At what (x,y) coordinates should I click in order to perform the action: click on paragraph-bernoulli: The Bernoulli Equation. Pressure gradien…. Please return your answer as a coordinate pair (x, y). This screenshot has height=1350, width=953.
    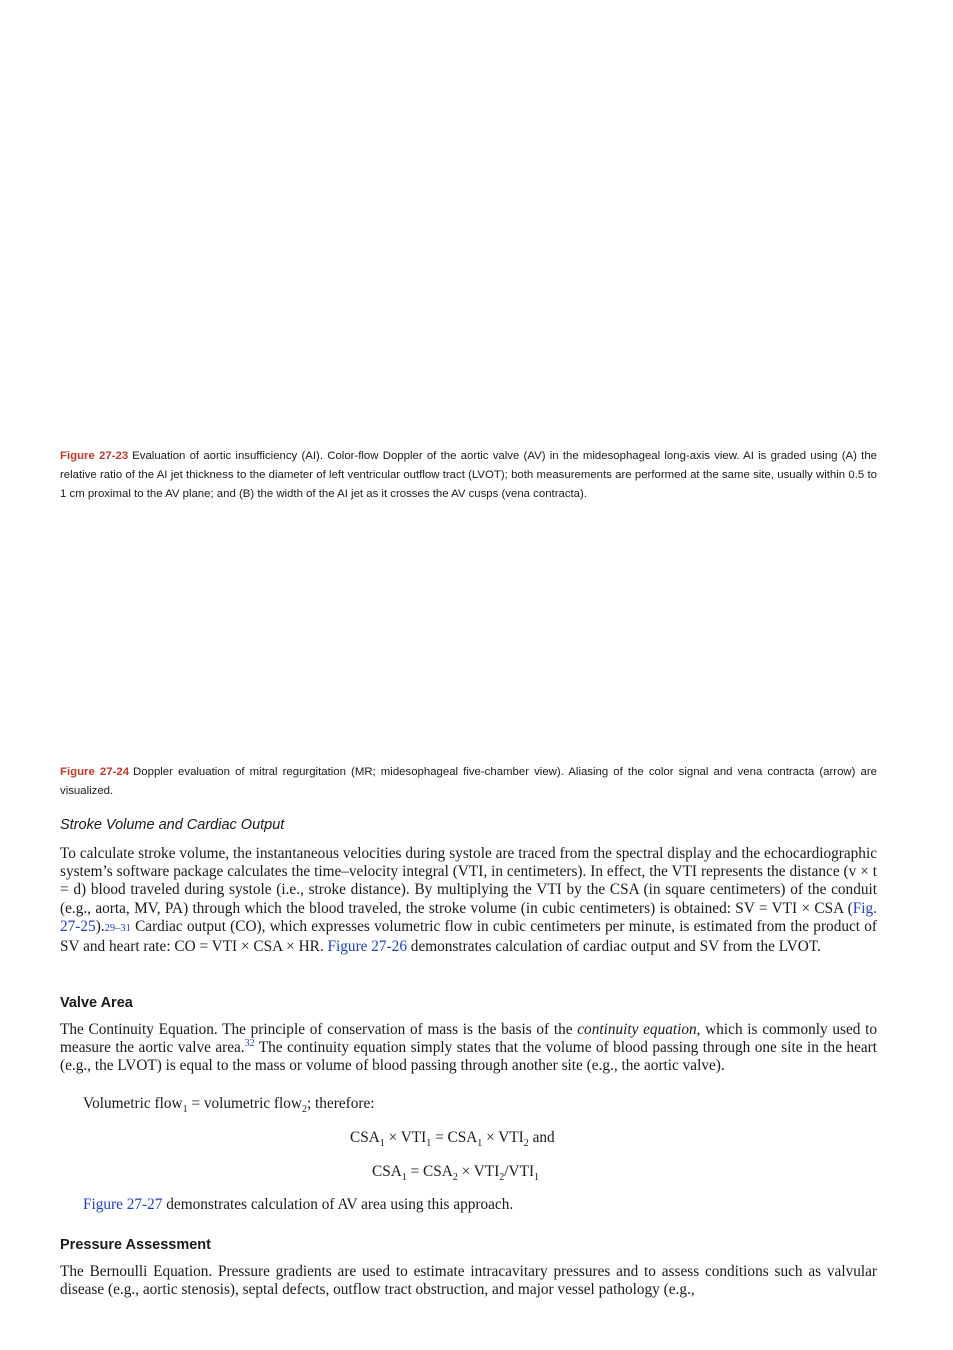
    Looking at the image, I should click on (468, 1281).